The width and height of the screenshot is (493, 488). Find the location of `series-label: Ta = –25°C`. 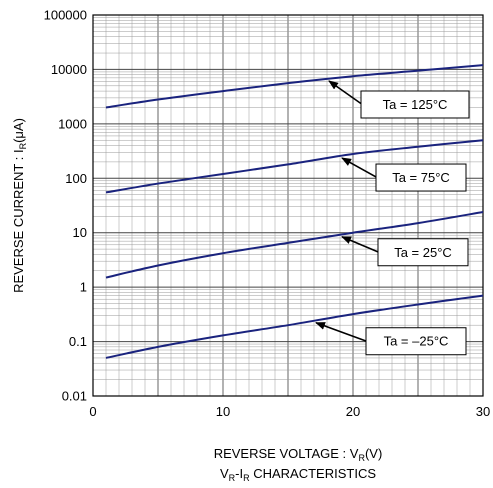

series-label: Ta = –25°C is located at coordinates (416, 341).